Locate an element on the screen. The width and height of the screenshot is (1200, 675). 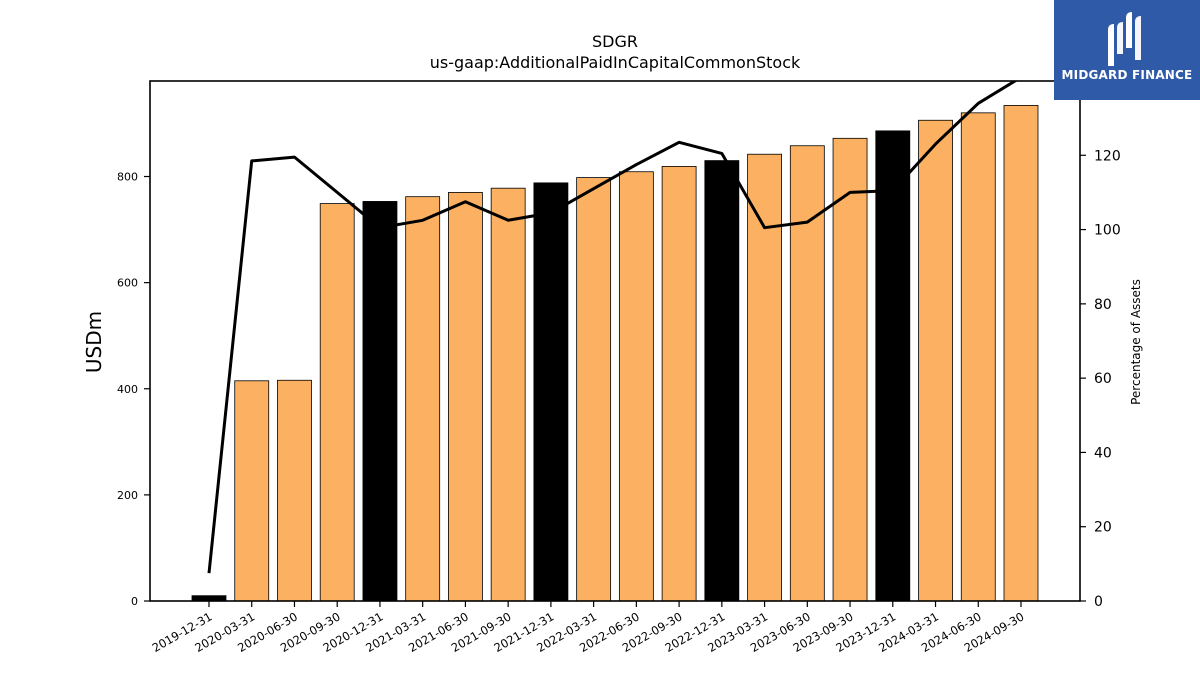
y-tick-label: 200 is located at coordinates (127, 495).